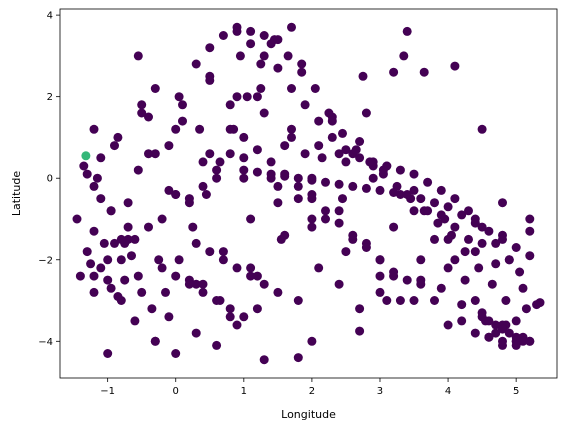 The height and width of the screenshot is (433, 565). I want to click on x-tick-label: 3, so click(380, 391).